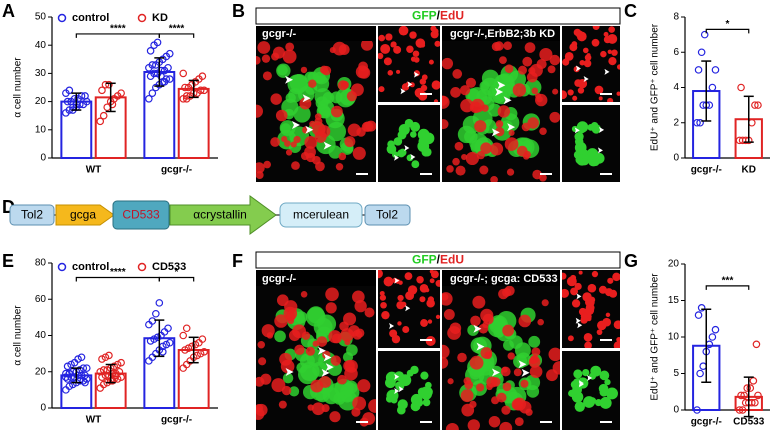 The image size is (777, 434). I want to click on y-tick-label: 2, so click(676, 122).